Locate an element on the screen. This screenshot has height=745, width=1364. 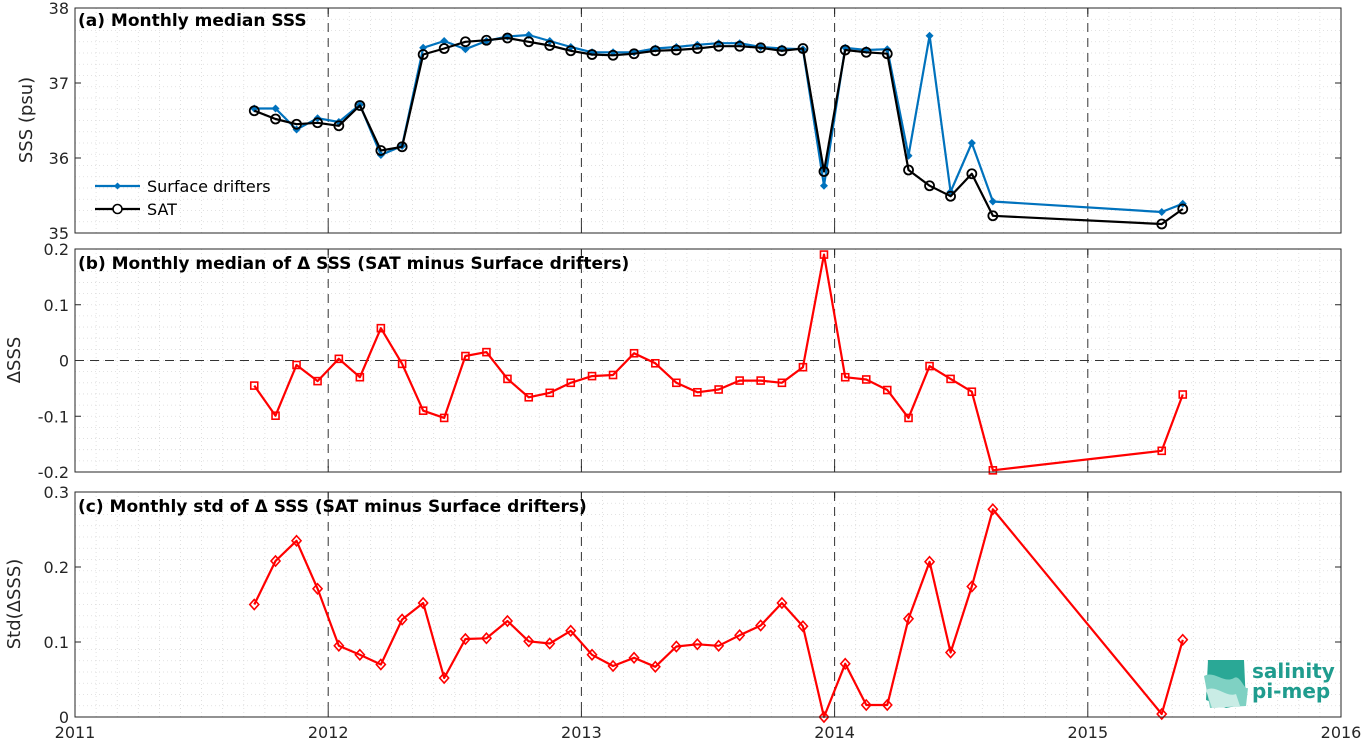
logo-line-1: salinity is located at coordinates (1293, 671).